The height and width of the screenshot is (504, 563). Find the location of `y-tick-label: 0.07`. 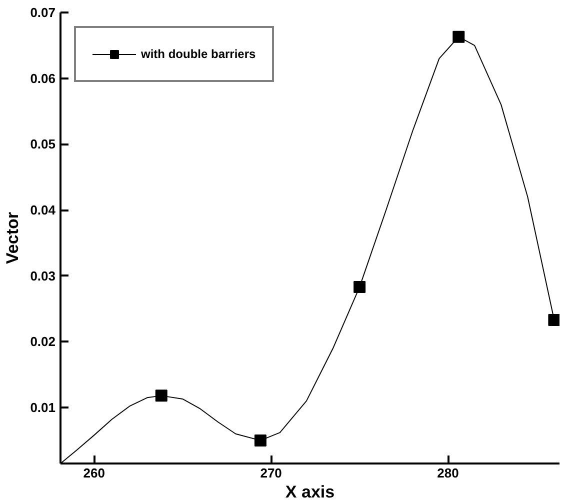

y-tick-label: 0.07 is located at coordinates (43, 12).